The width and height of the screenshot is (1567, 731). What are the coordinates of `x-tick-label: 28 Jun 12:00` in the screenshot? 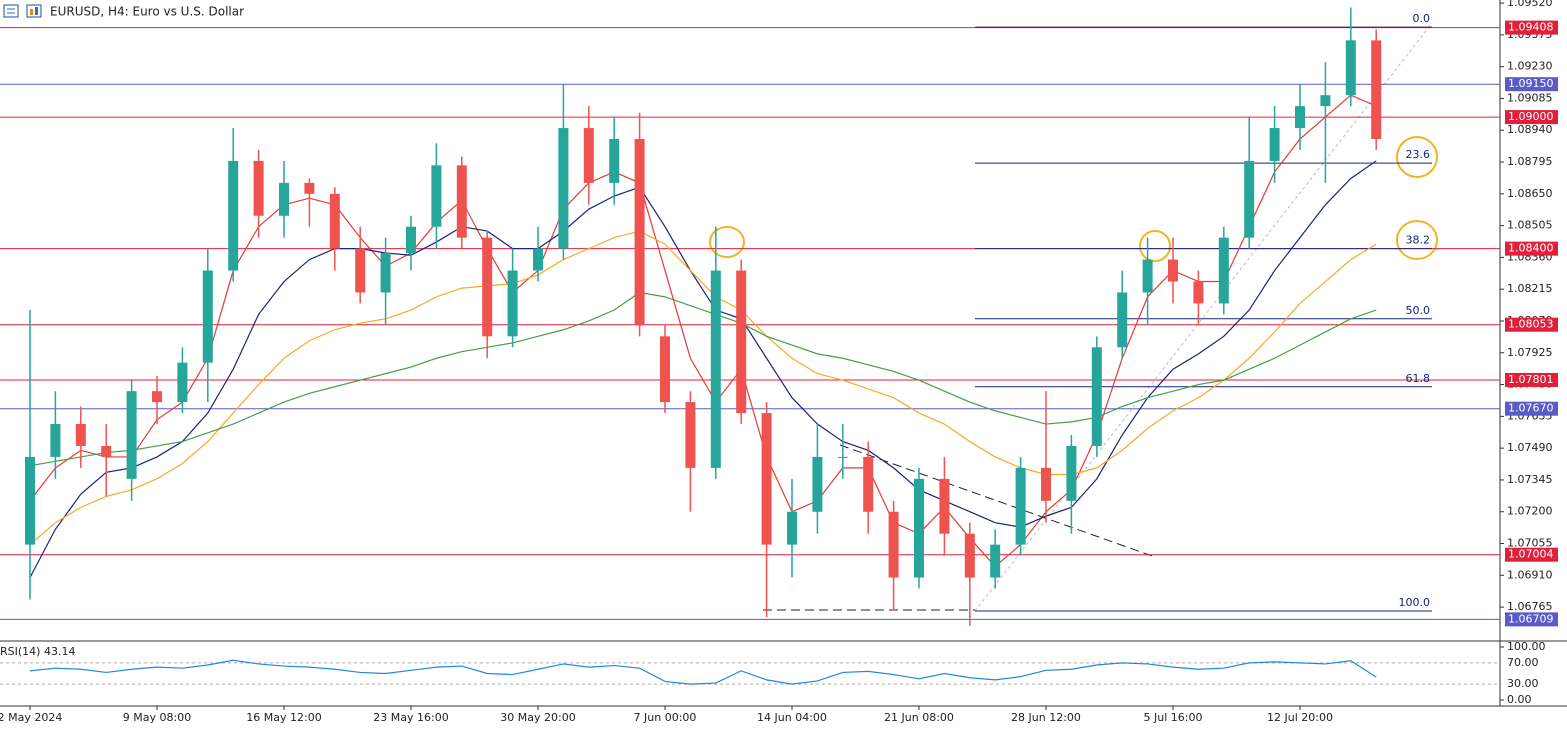 It's located at (1046, 717).